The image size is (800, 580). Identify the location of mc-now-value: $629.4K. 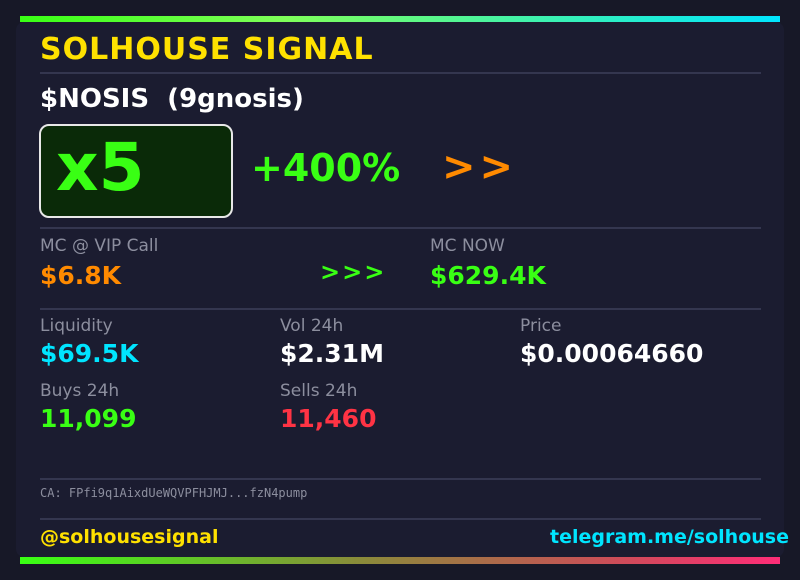
(488, 275).